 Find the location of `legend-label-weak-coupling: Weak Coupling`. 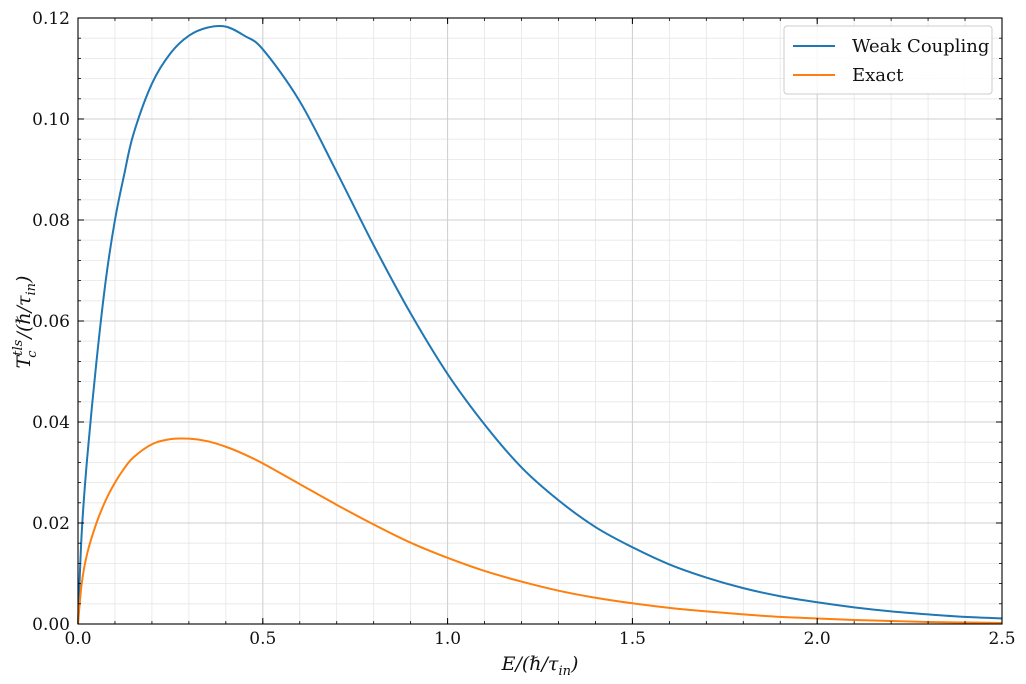

legend-label-weak-coupling: Weak Coupling is located at coordinates (920, 46).